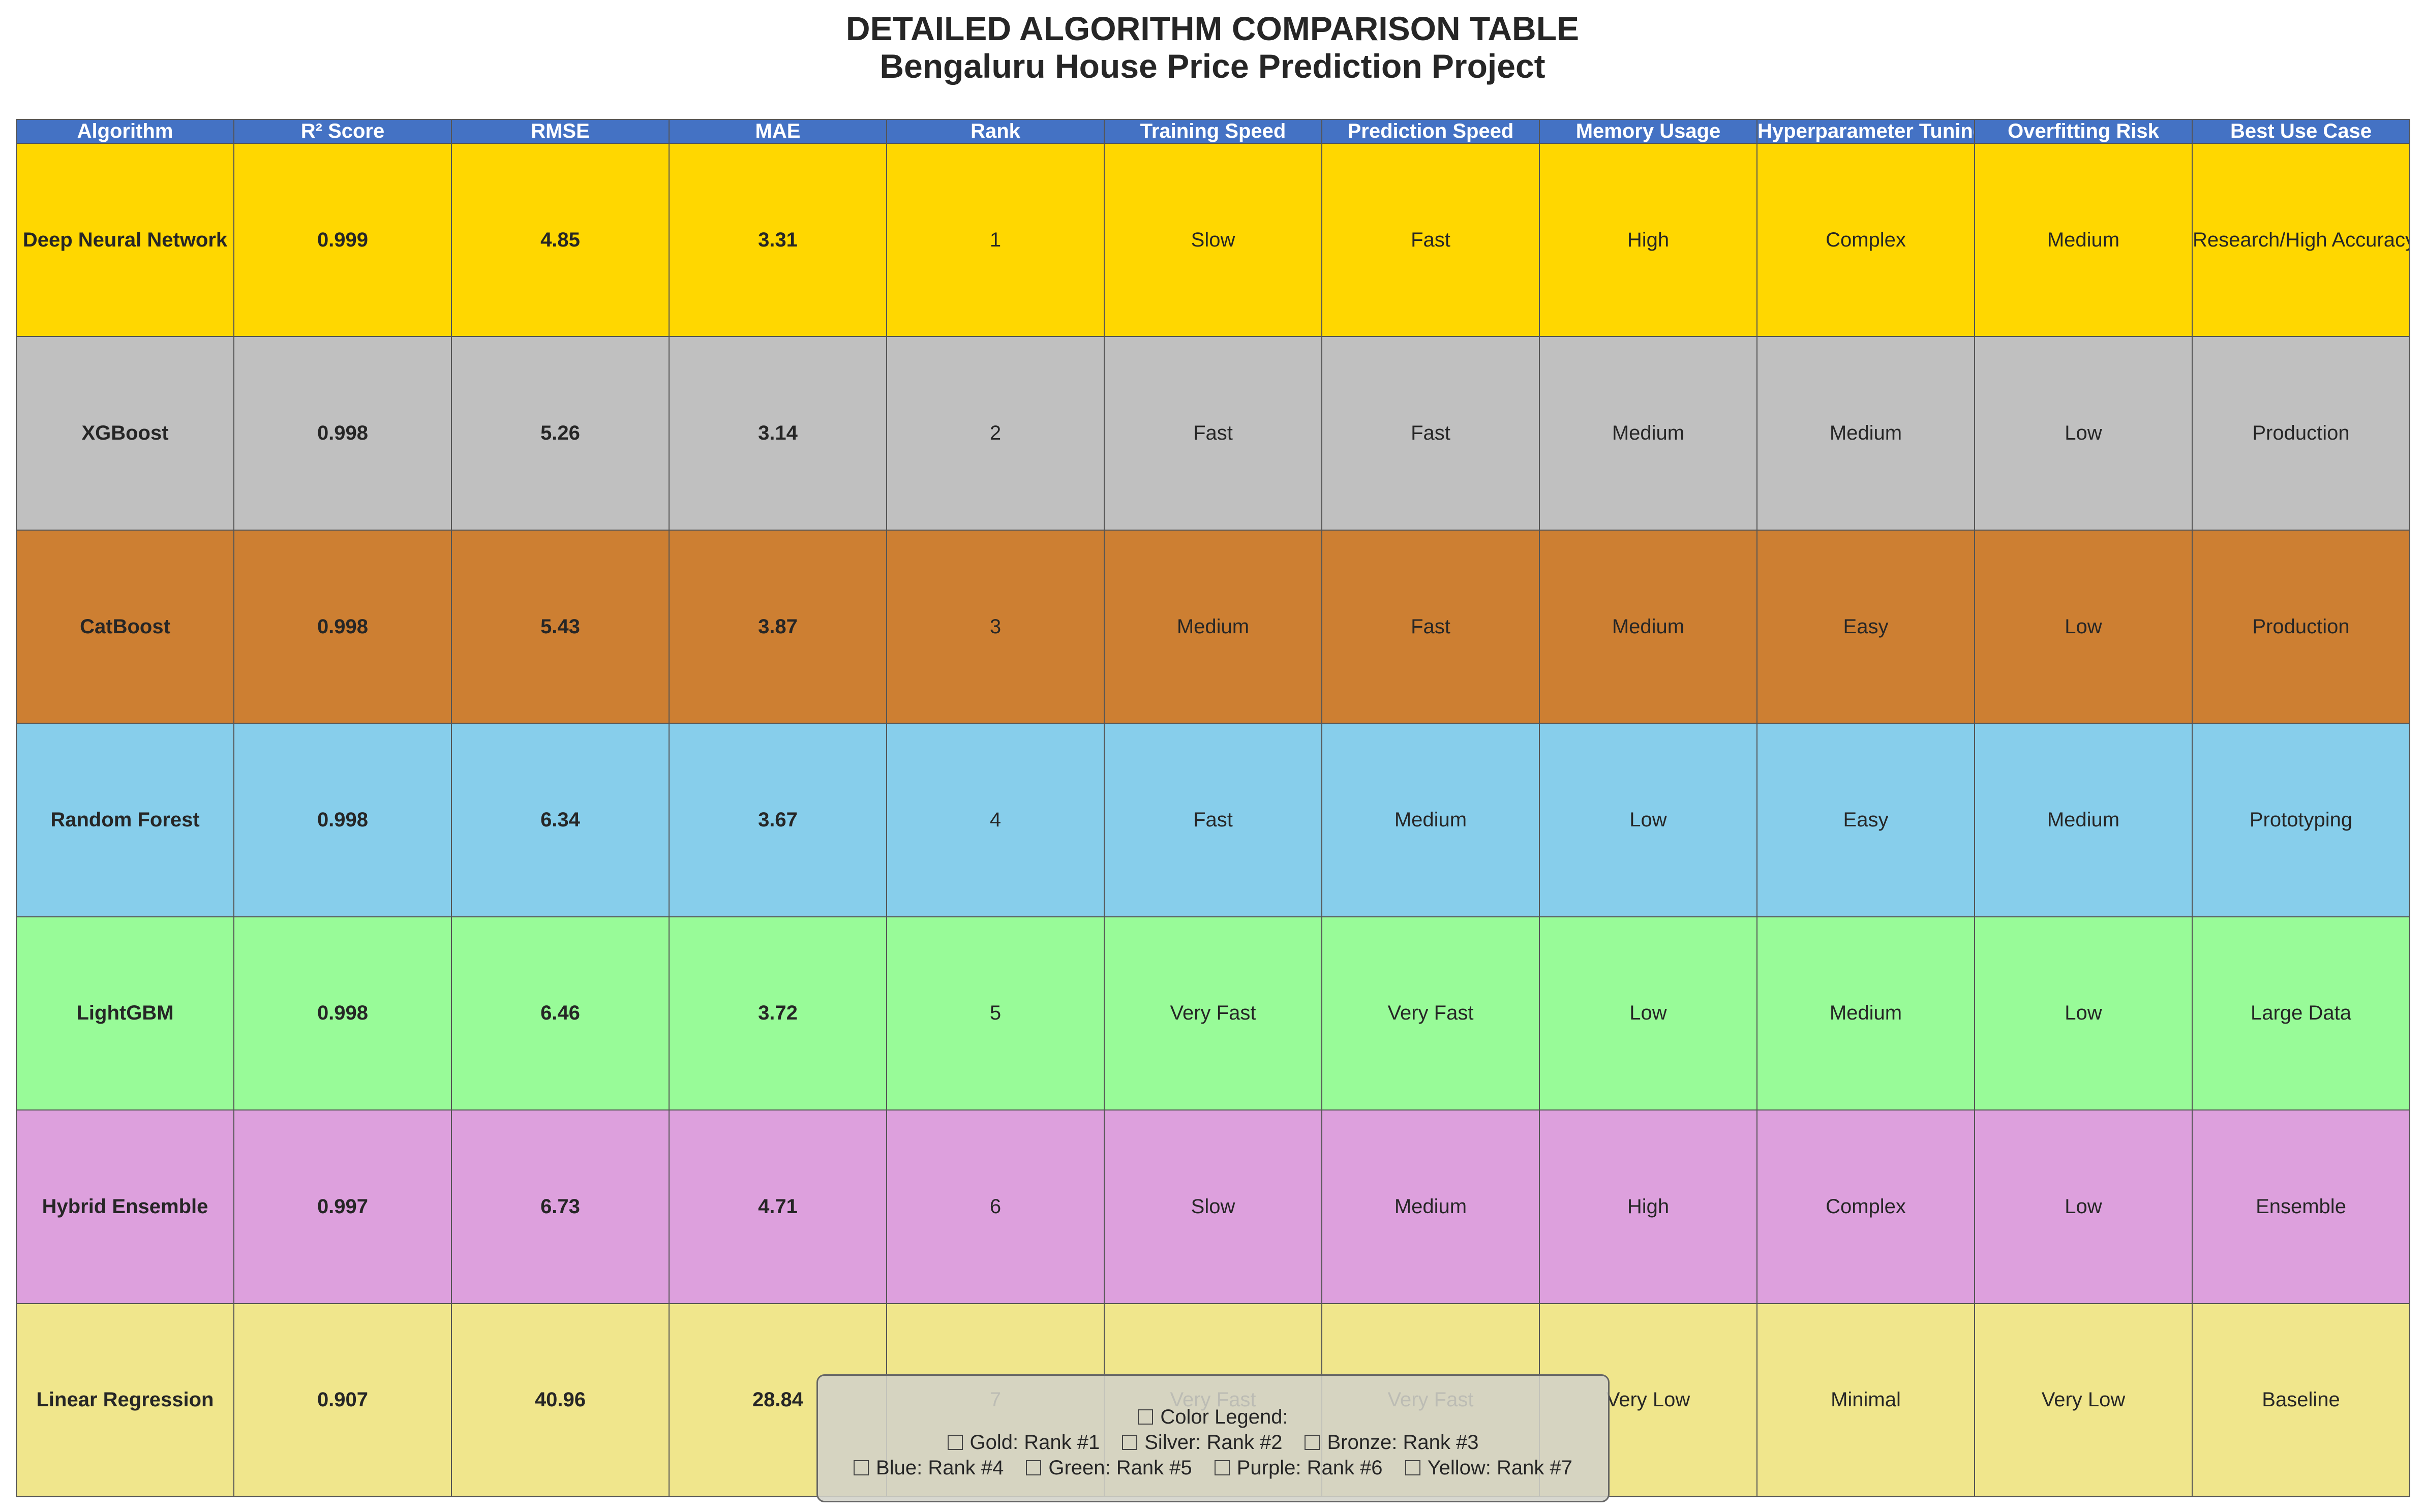  Describe the element at coordinates (560, 1400) in the screenshot. I see `cell-rmse: 40.96` at that location.